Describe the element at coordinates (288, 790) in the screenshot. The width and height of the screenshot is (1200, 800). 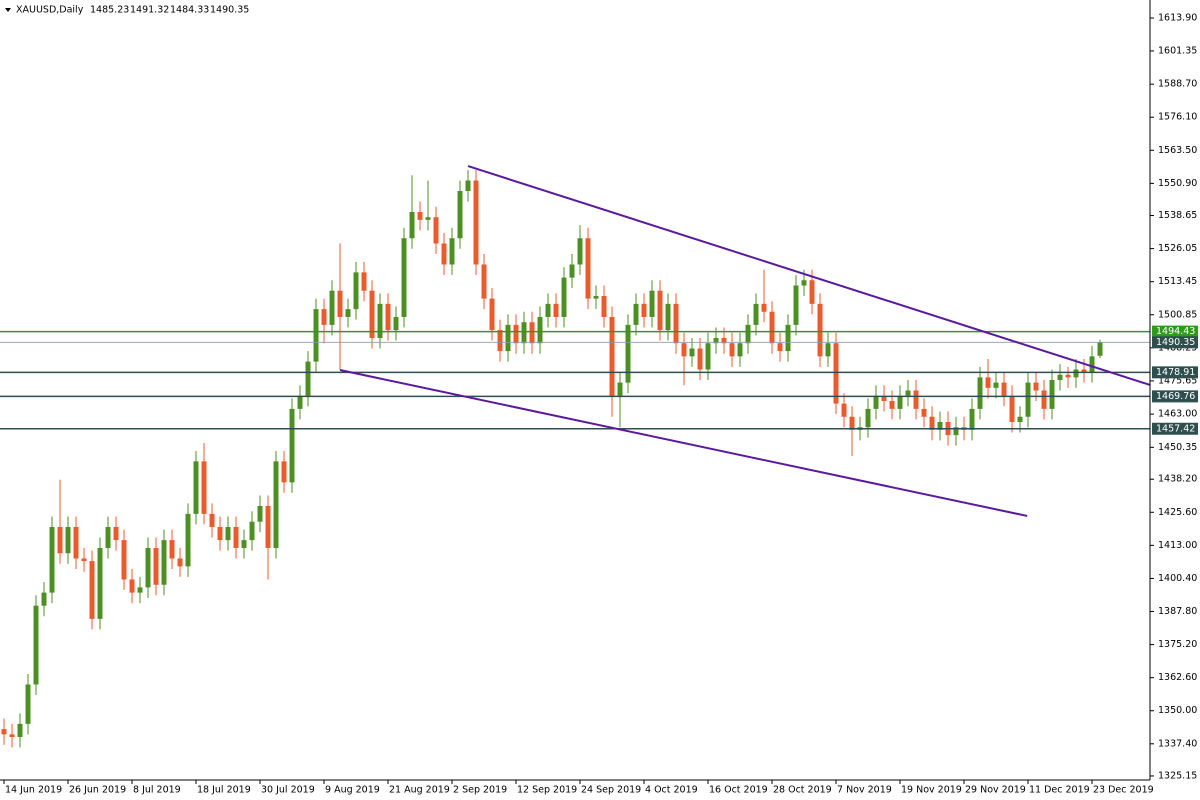
I see `x-tick-label: 30 Jul 2019` at that location.